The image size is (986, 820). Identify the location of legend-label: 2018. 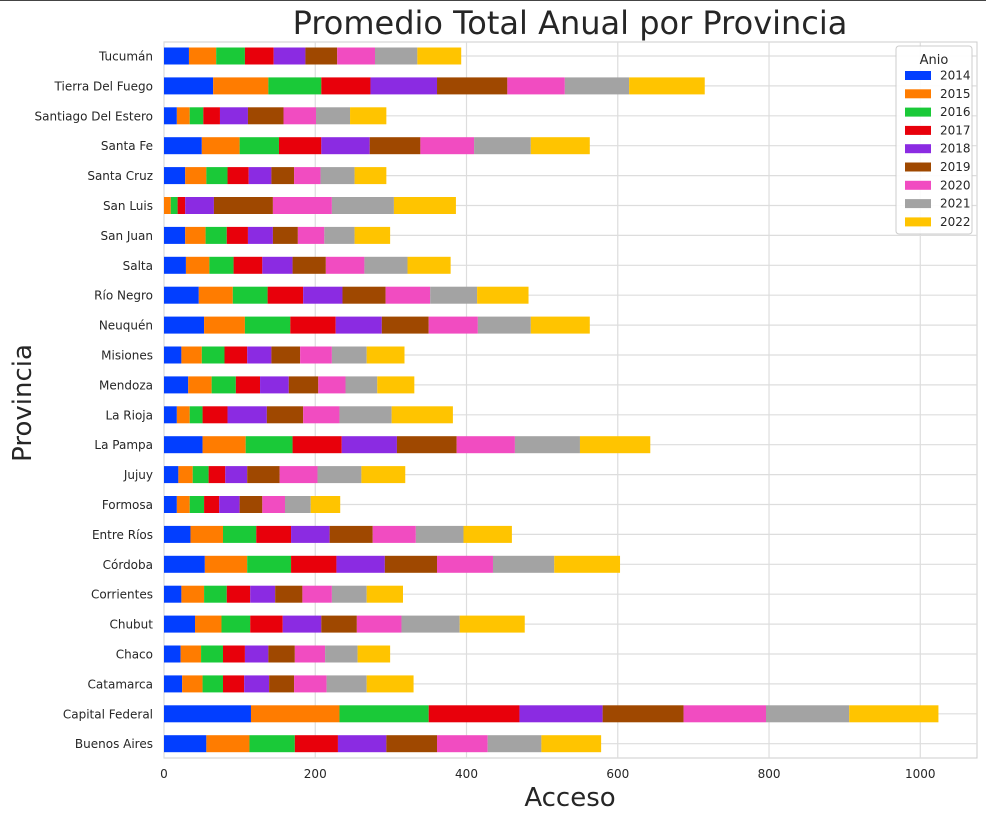
(955, 149).